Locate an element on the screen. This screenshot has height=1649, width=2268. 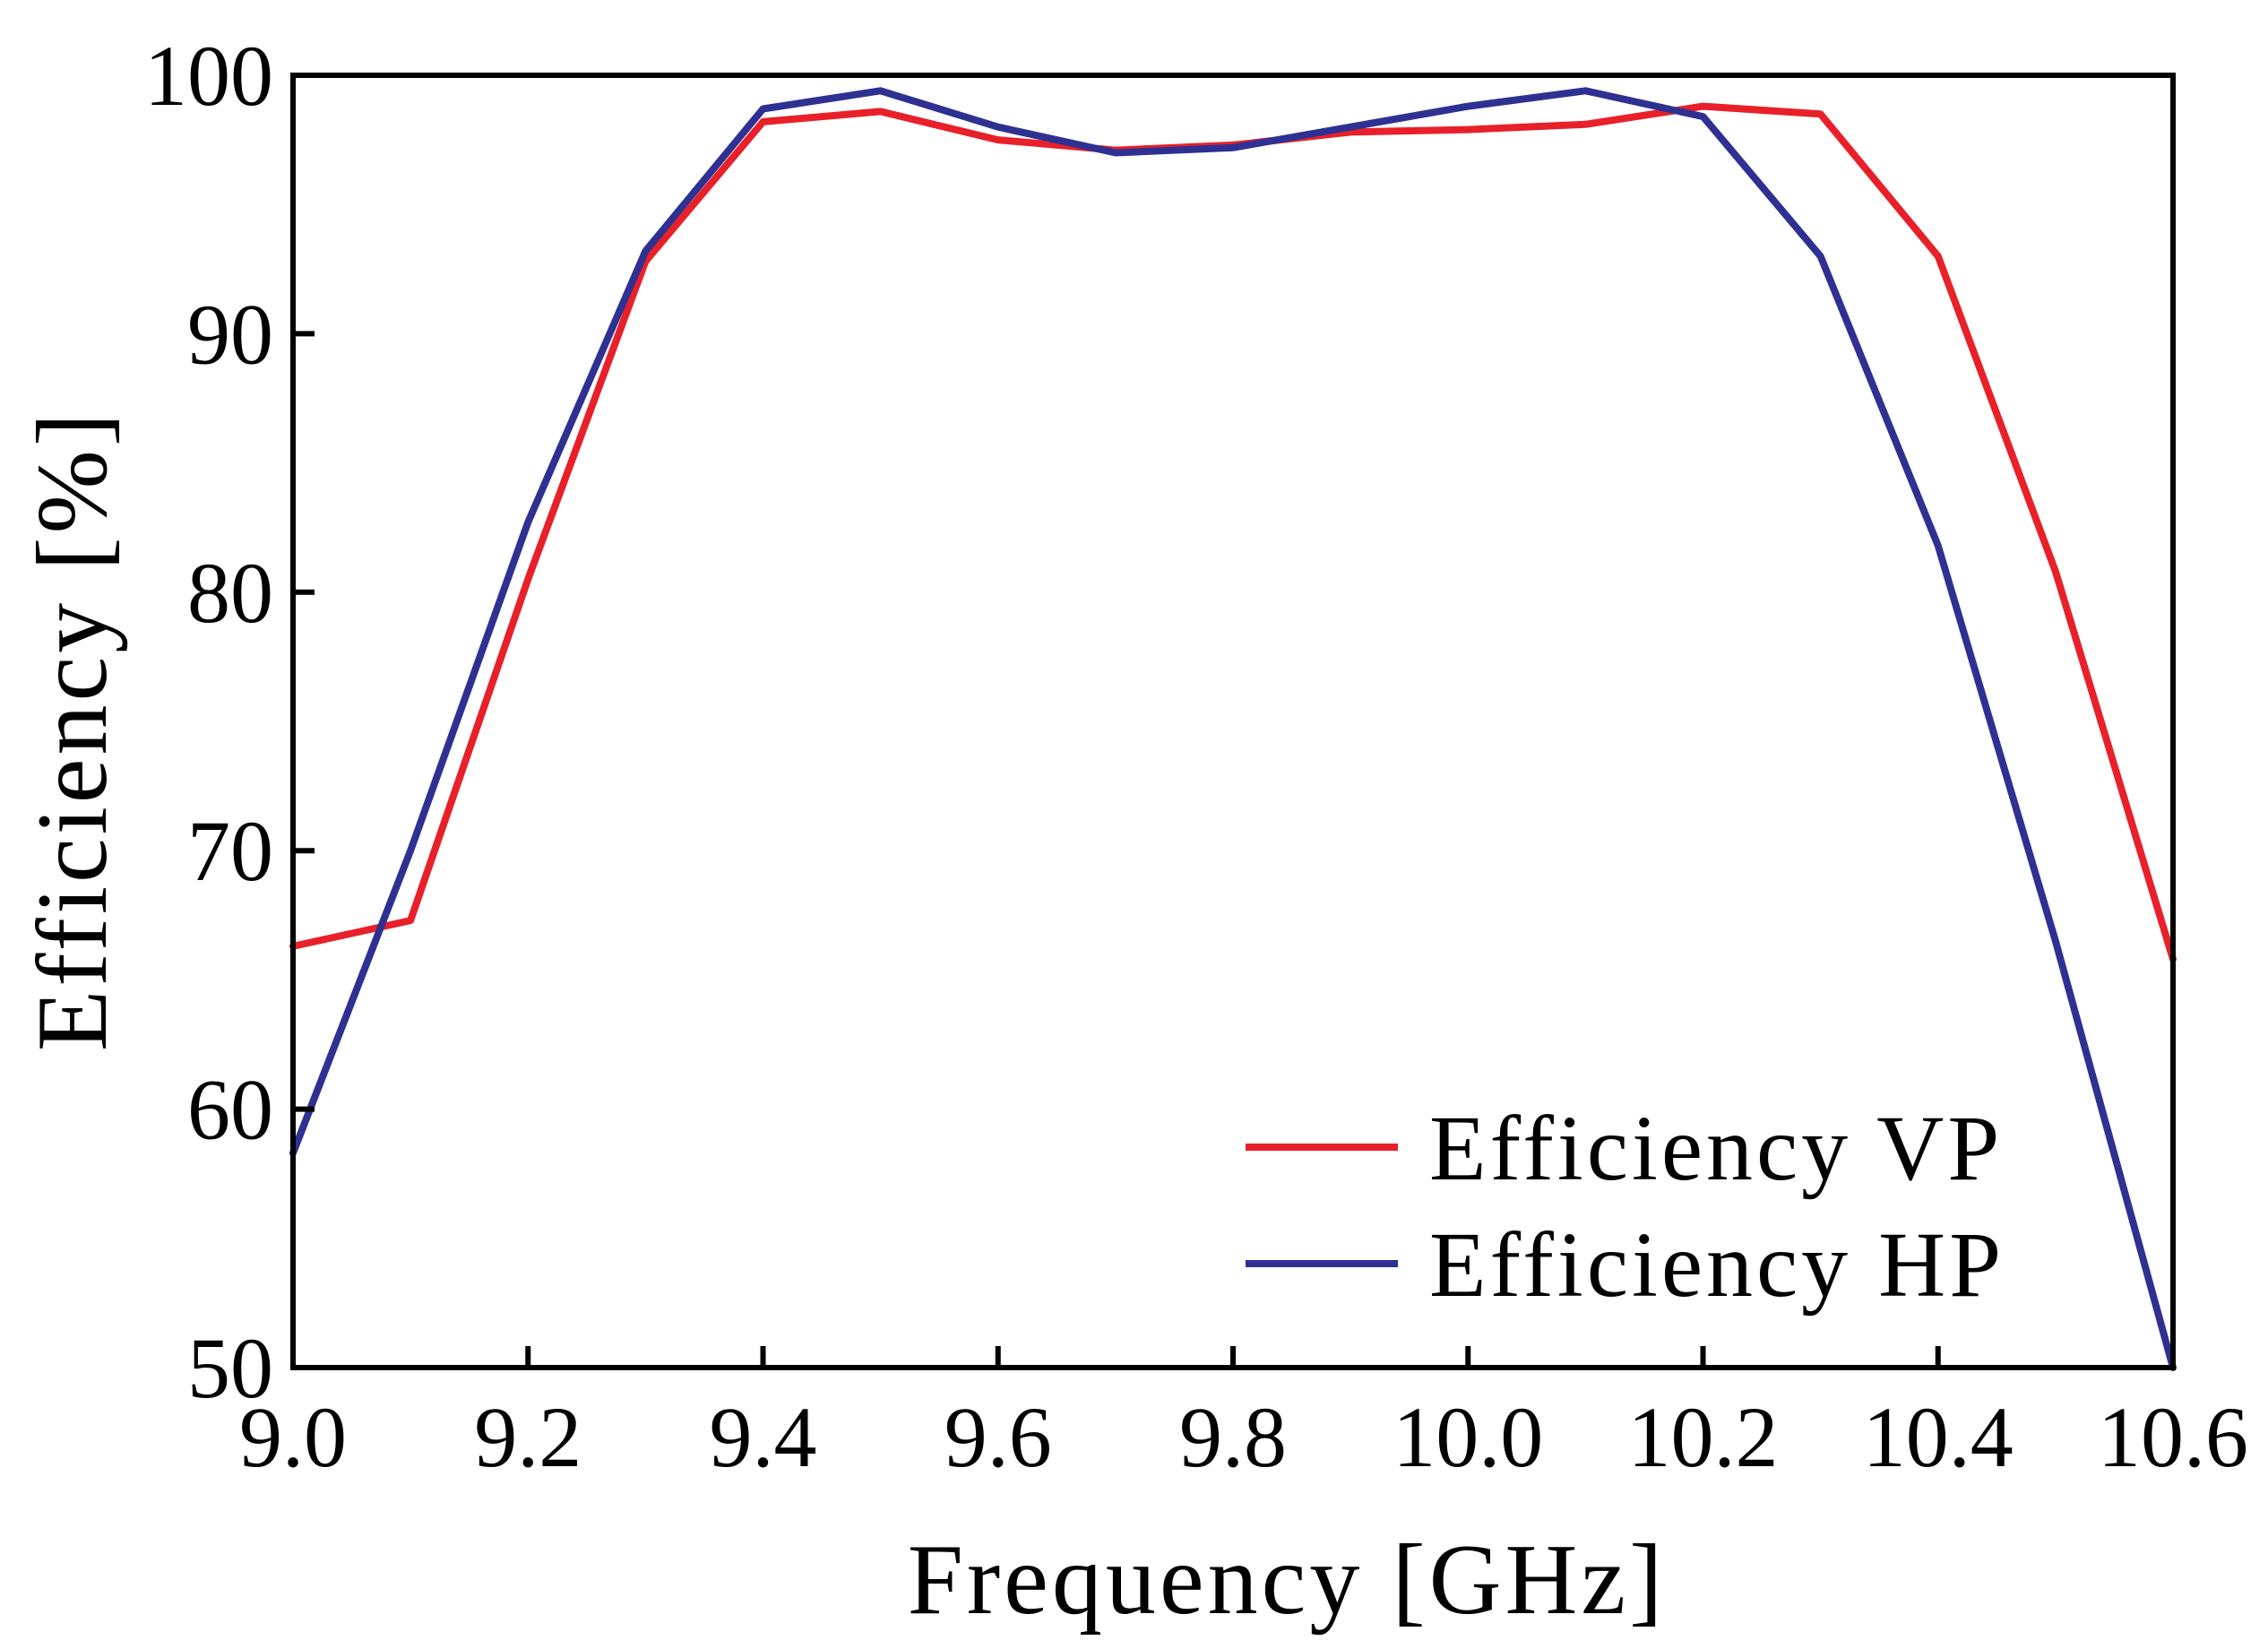
x-tick-label: 9.4 is located at coordinates (763, 1437).